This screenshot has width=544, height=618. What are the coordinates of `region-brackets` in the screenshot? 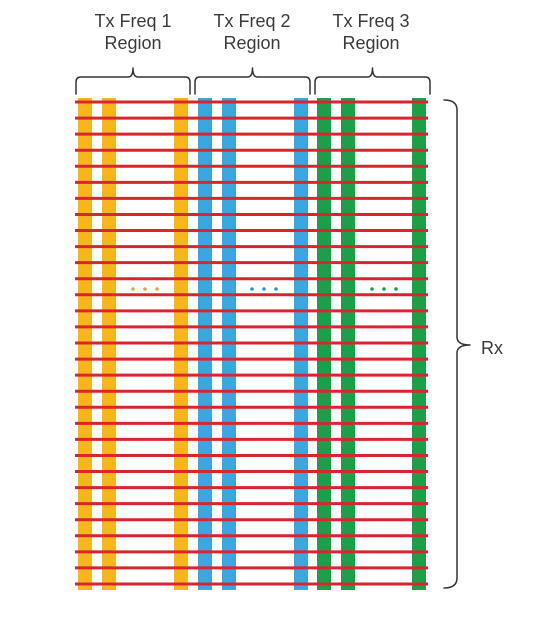 It's located at (253, 81).